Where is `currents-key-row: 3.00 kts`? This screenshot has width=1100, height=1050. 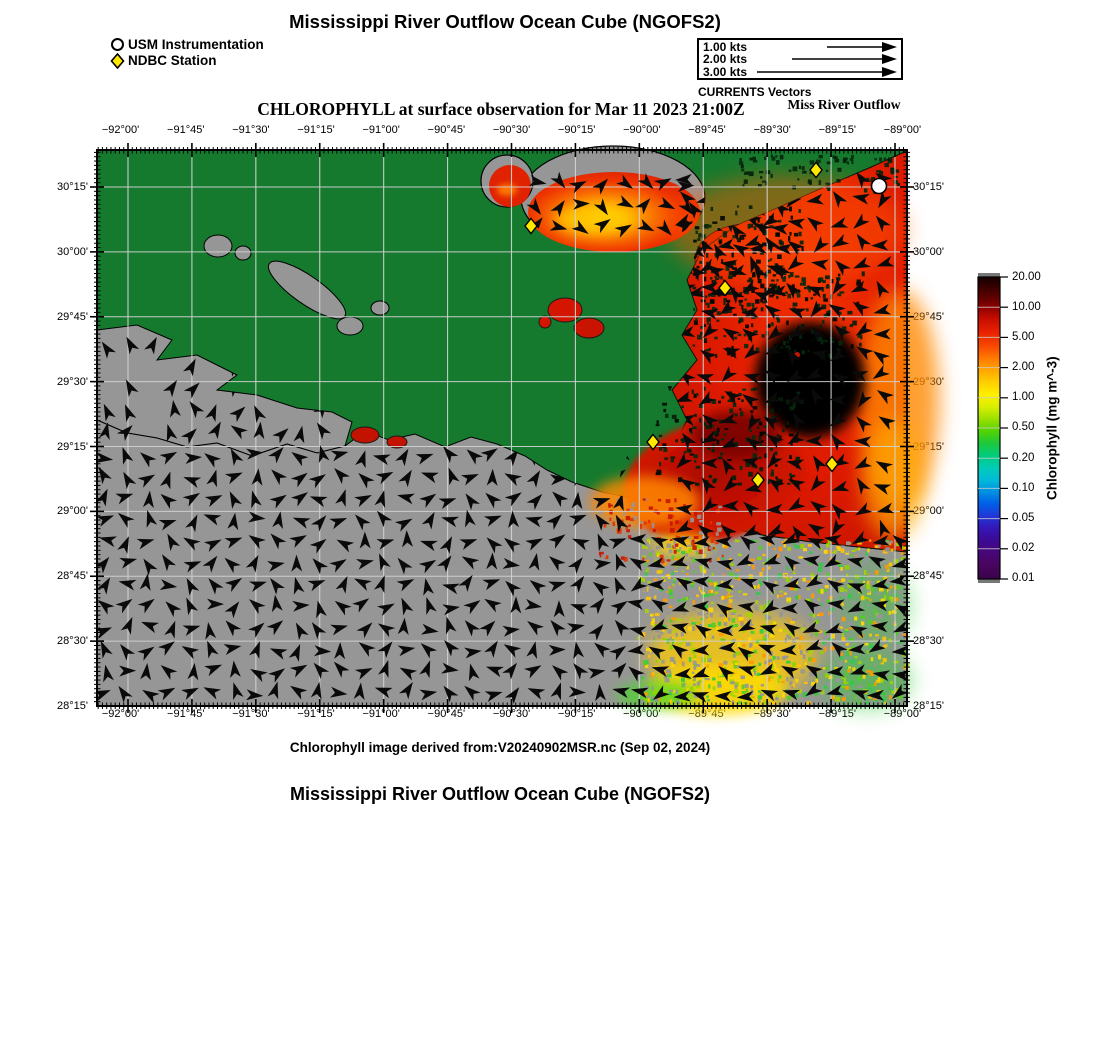 currents-key-row: 3.00 kts is located at coordinates (800, 72).